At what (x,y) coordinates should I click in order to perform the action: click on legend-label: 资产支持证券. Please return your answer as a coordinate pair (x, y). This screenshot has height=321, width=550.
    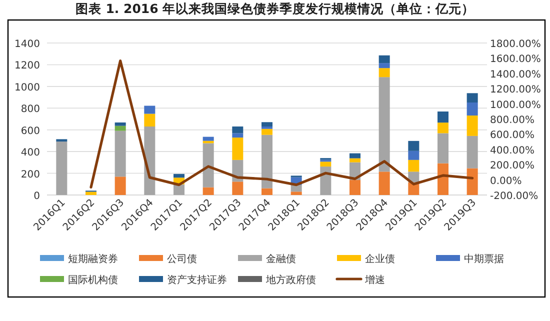
    Looking at the image, I should click on (197, 280).